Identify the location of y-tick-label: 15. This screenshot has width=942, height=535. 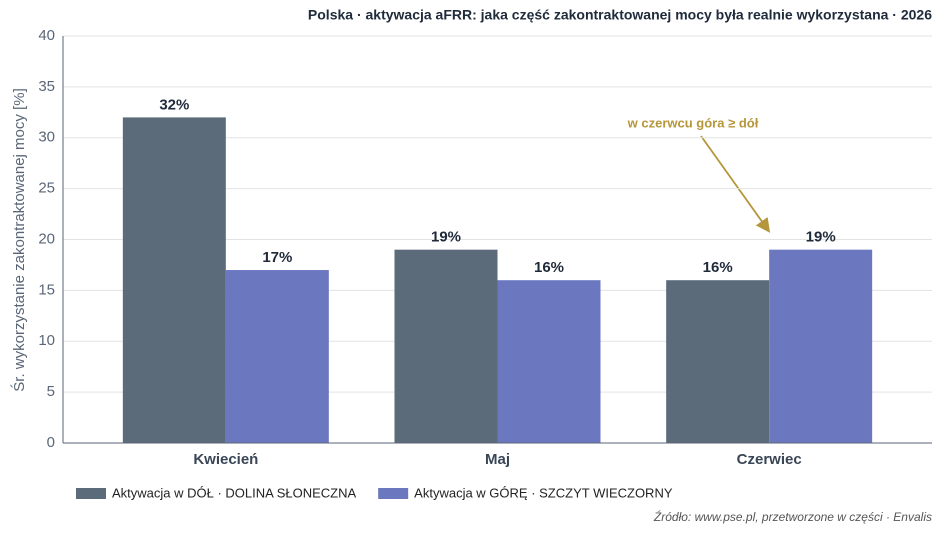
(46, 289).